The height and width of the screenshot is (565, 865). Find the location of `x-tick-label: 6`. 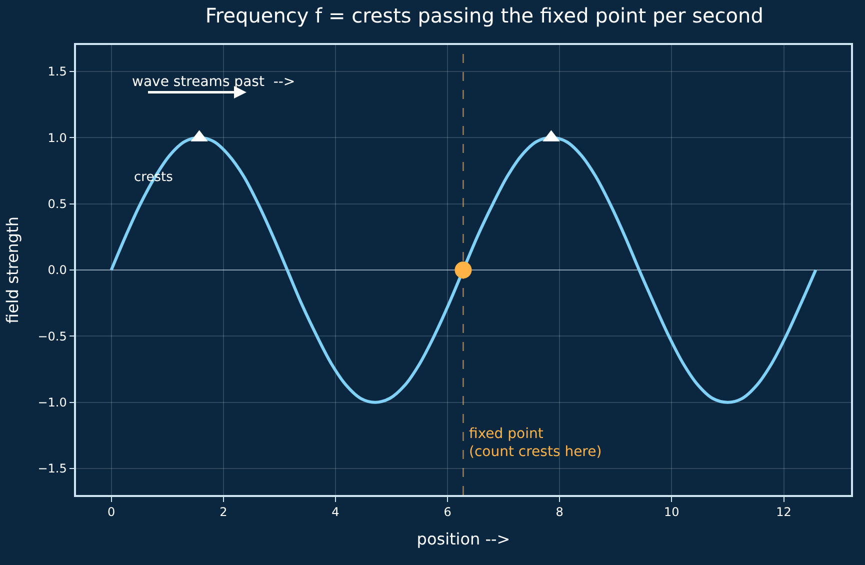

x-tick-label: 6 is located at coordinates (448, 512).